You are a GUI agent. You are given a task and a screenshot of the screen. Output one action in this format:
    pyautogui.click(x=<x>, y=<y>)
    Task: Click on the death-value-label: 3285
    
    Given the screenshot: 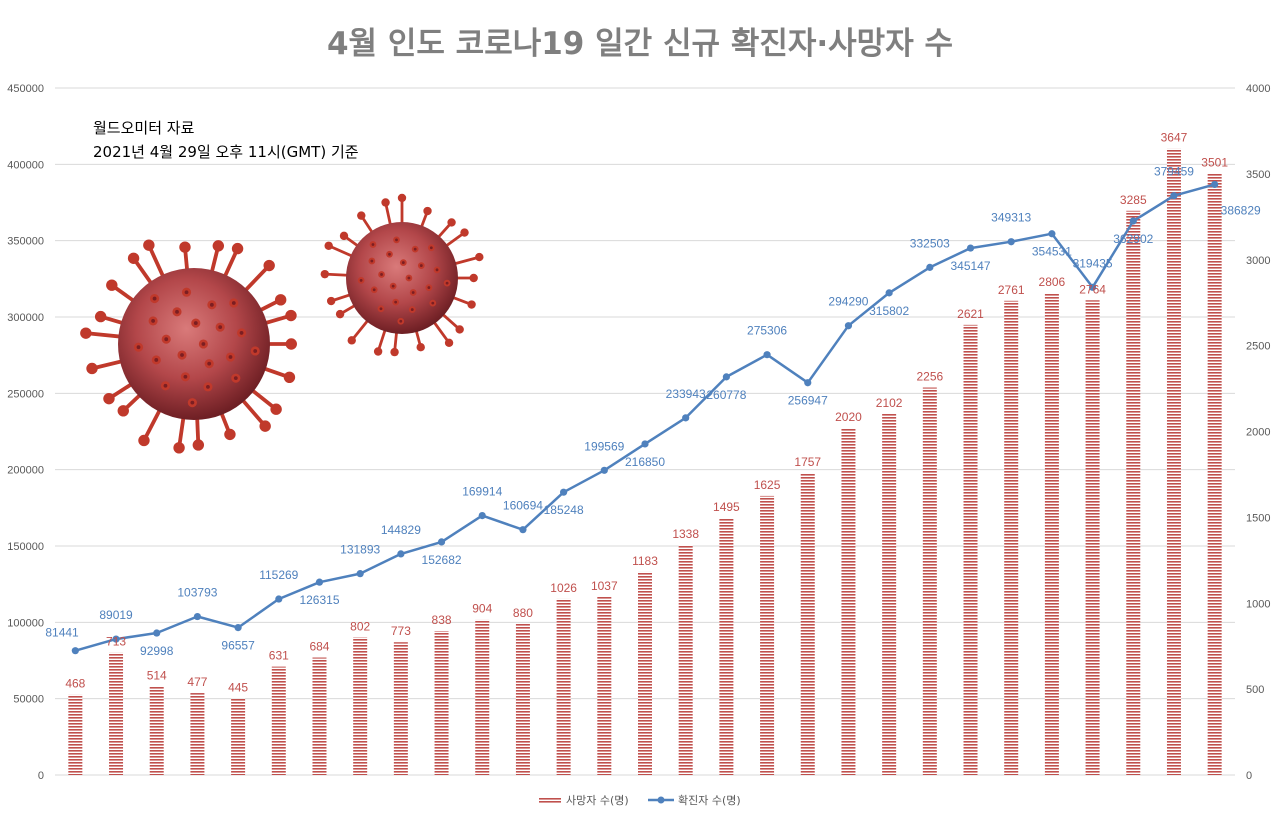 What is the action you would take?
    pyautogui.click(x=1133, y=200)
    